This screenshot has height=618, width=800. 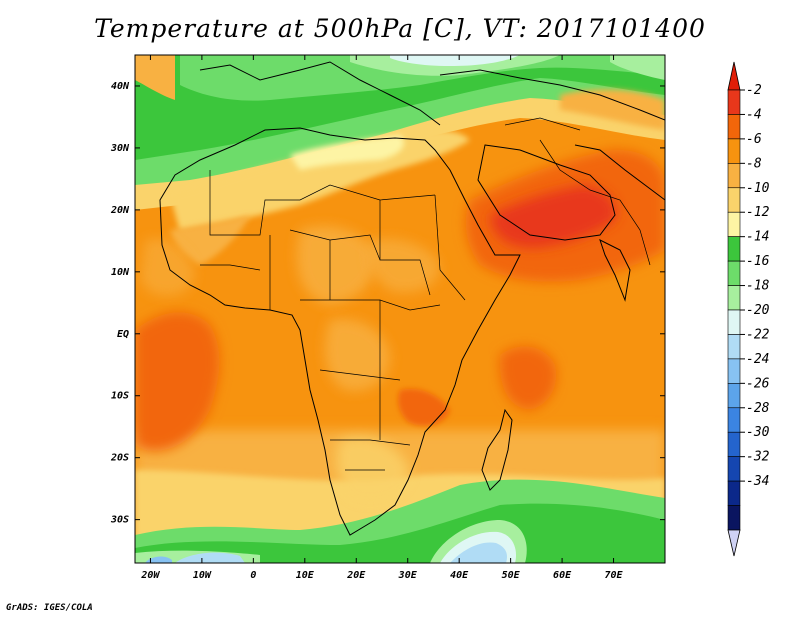 What do you see at coordinates (734, 76) in the screenshot?
I see `colorbar-top-arrow` at bounding box center [734, 76].